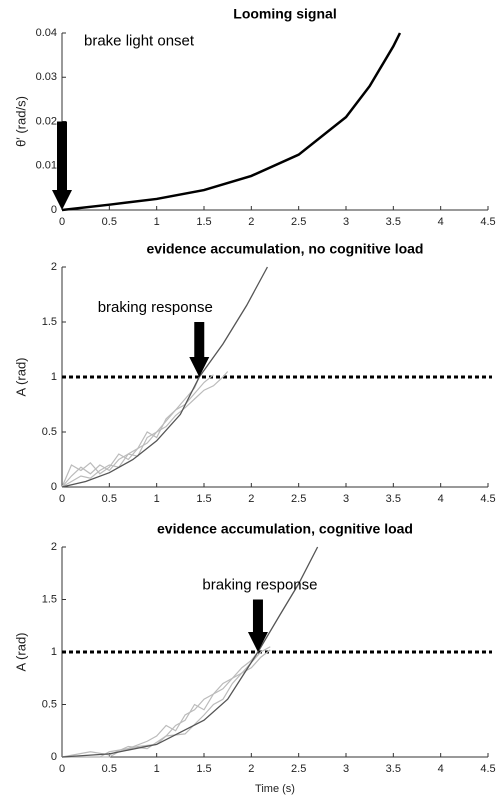 The height and width of the screenshot is (805, 500). I want to click on annotation-text: brake light onset, so click(139, 40).